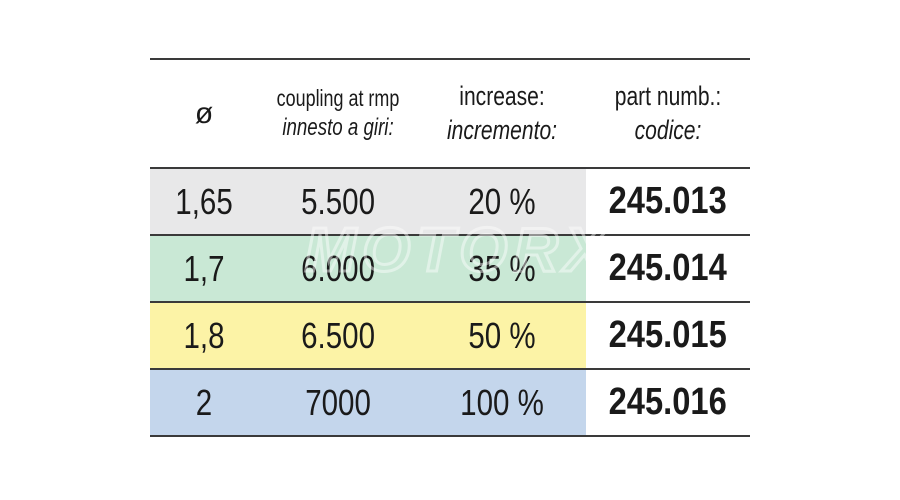  Describe the element at coordinates (502, 336) in the screenshot. I see `increase-cell: 50 %` at that location.